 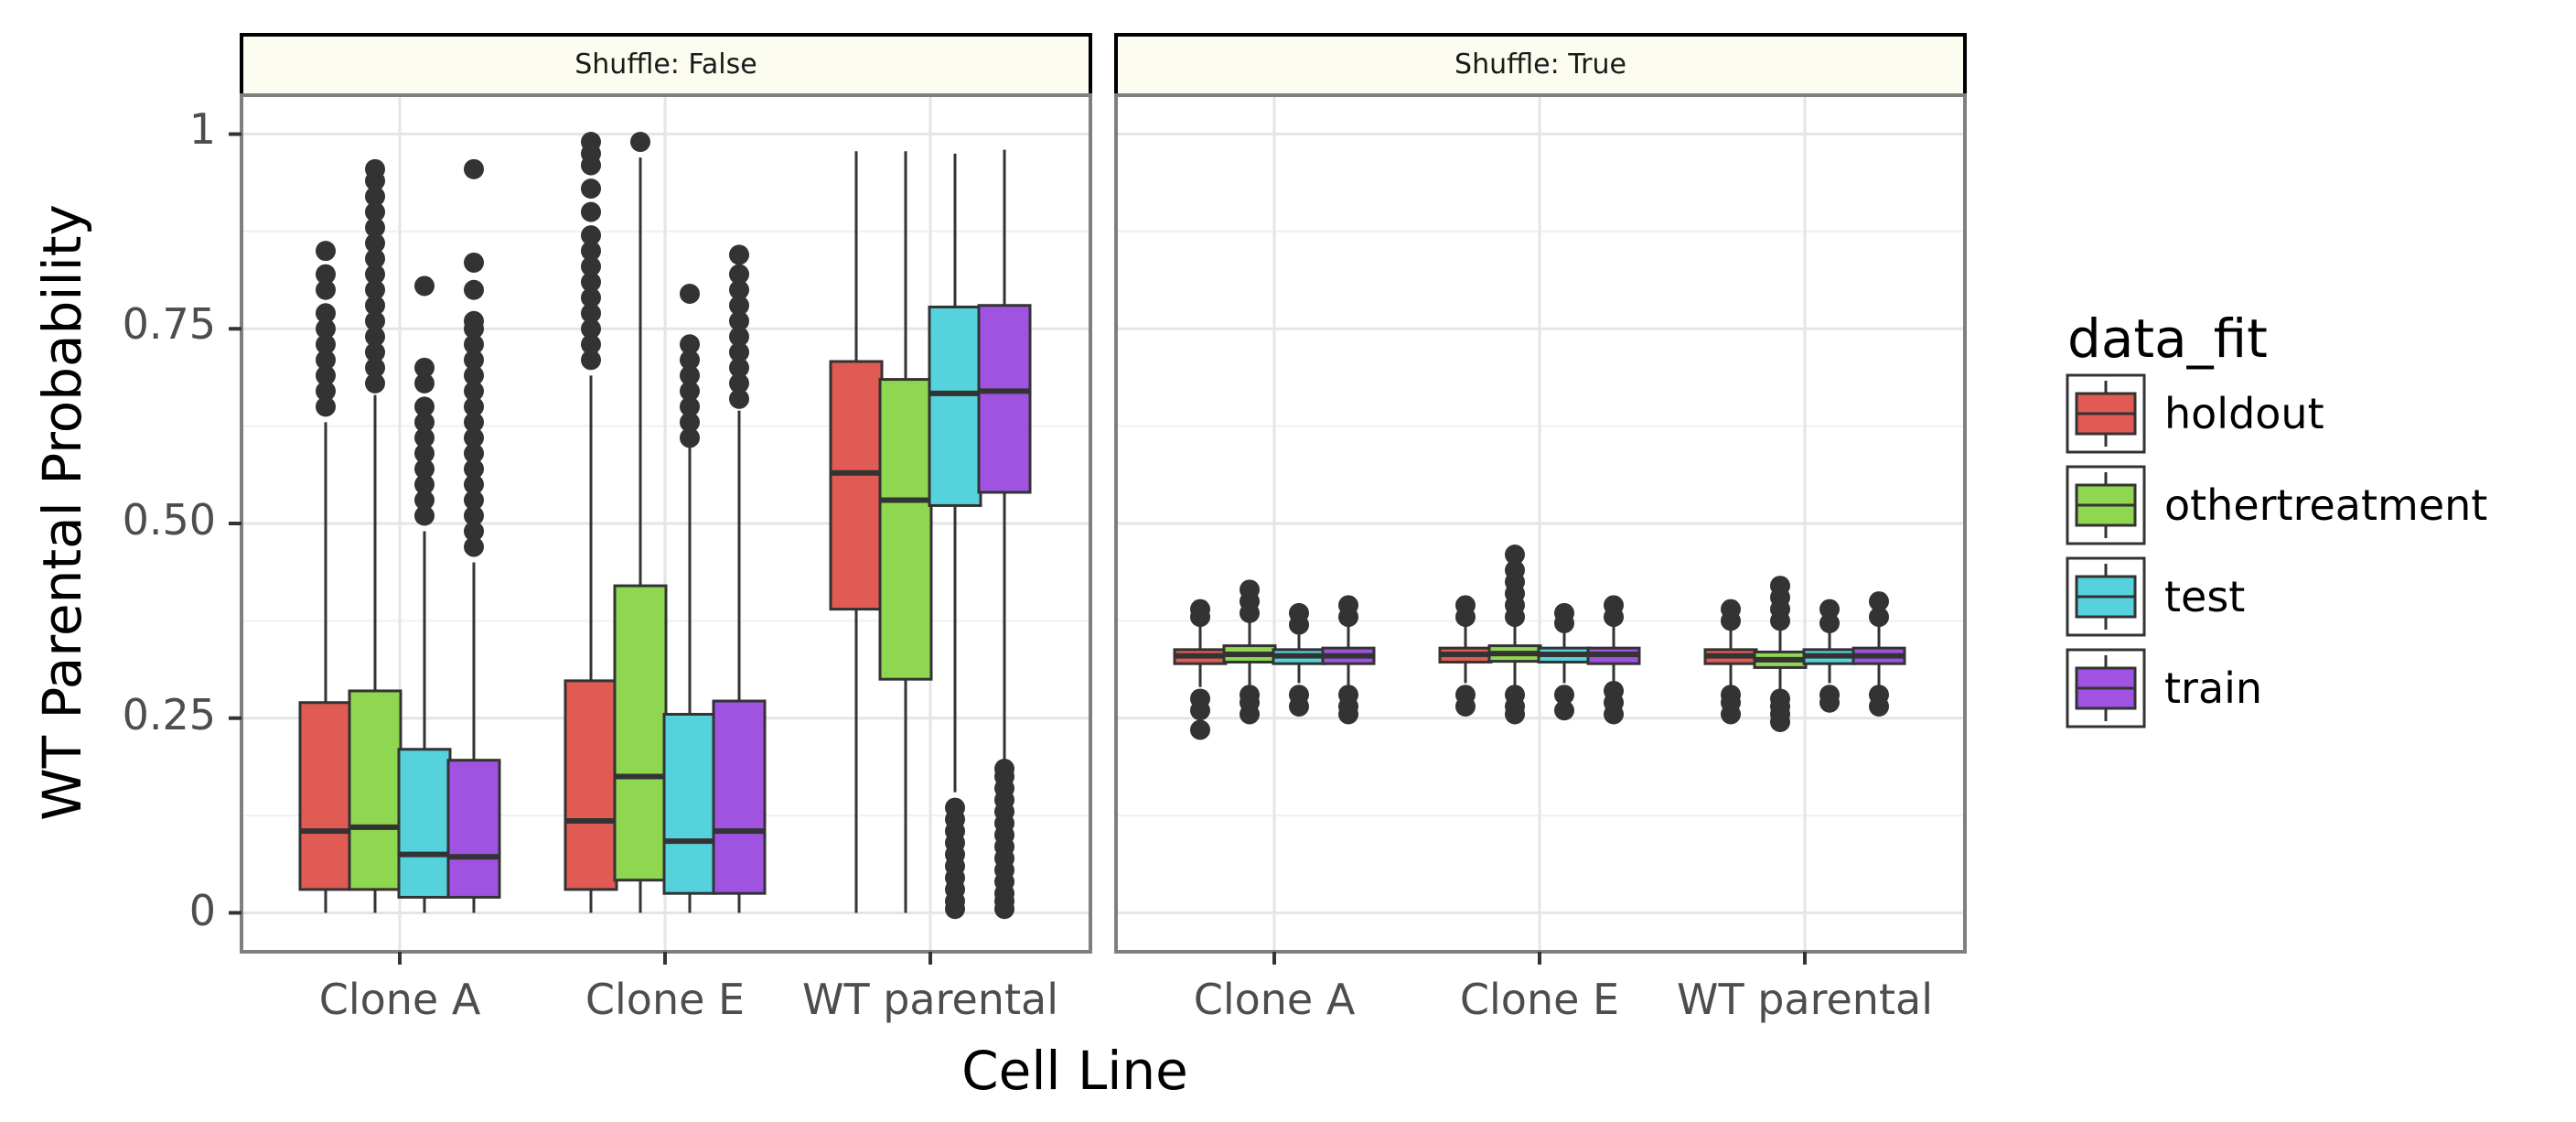 I want to click on box-othertreatment, so click(x=640, y=522).